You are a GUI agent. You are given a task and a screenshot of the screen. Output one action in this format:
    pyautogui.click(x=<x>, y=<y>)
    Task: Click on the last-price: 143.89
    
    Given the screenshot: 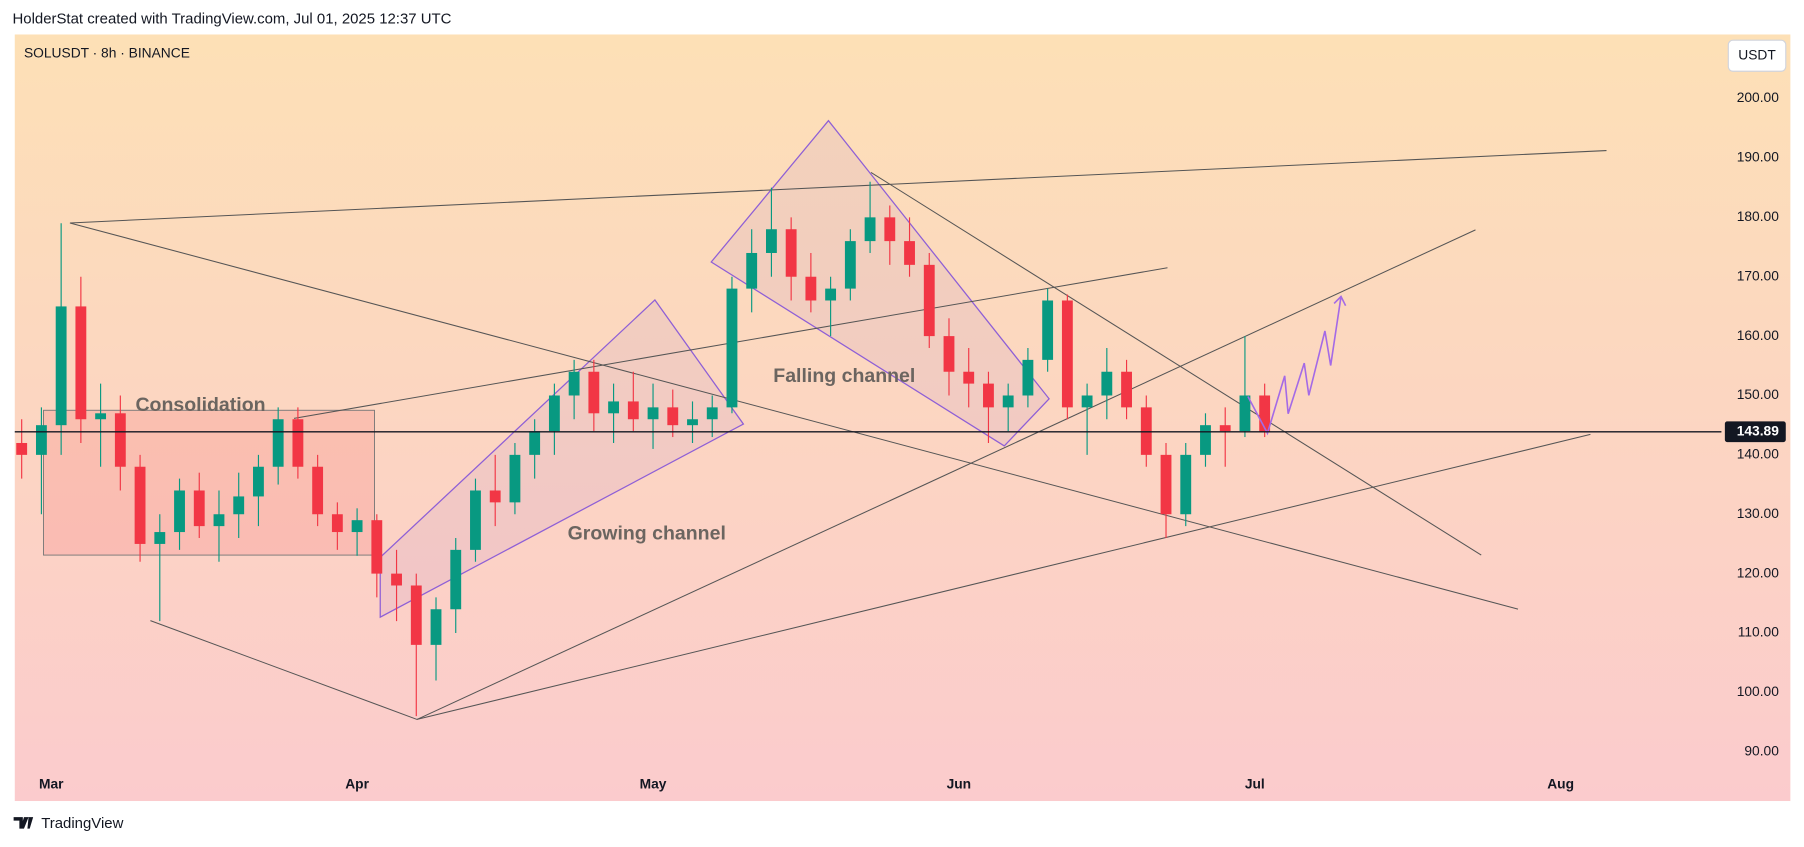 What is the action you would take?
    pyautogui.click(x=900, y=432)
    